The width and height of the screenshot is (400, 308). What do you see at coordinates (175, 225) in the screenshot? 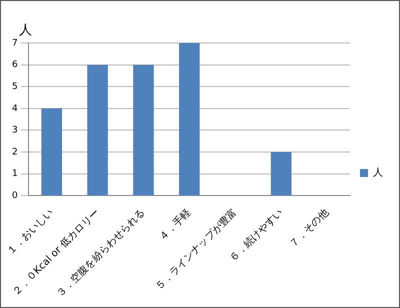
I see `x-tick-label: ４．手軽` at bounding box center [175, 225].